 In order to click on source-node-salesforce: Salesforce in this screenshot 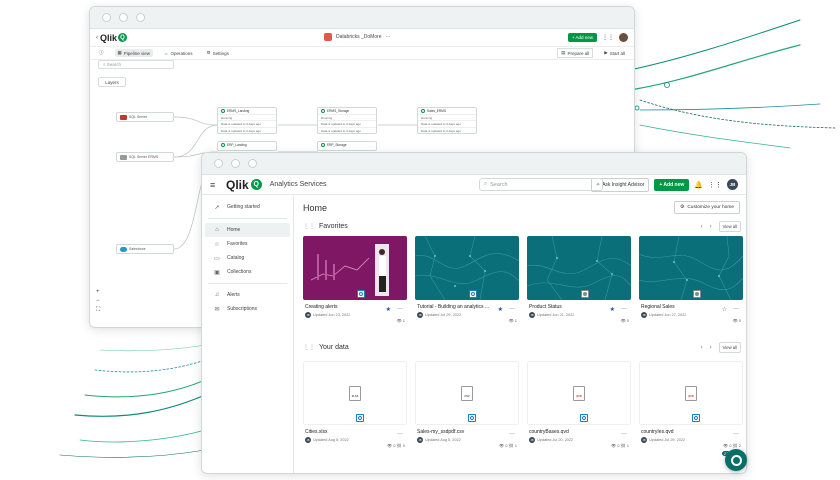, I will do `click(145, 249)`.